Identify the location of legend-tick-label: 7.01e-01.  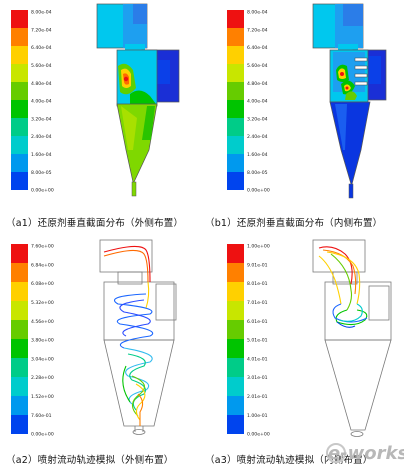
(257, 303).